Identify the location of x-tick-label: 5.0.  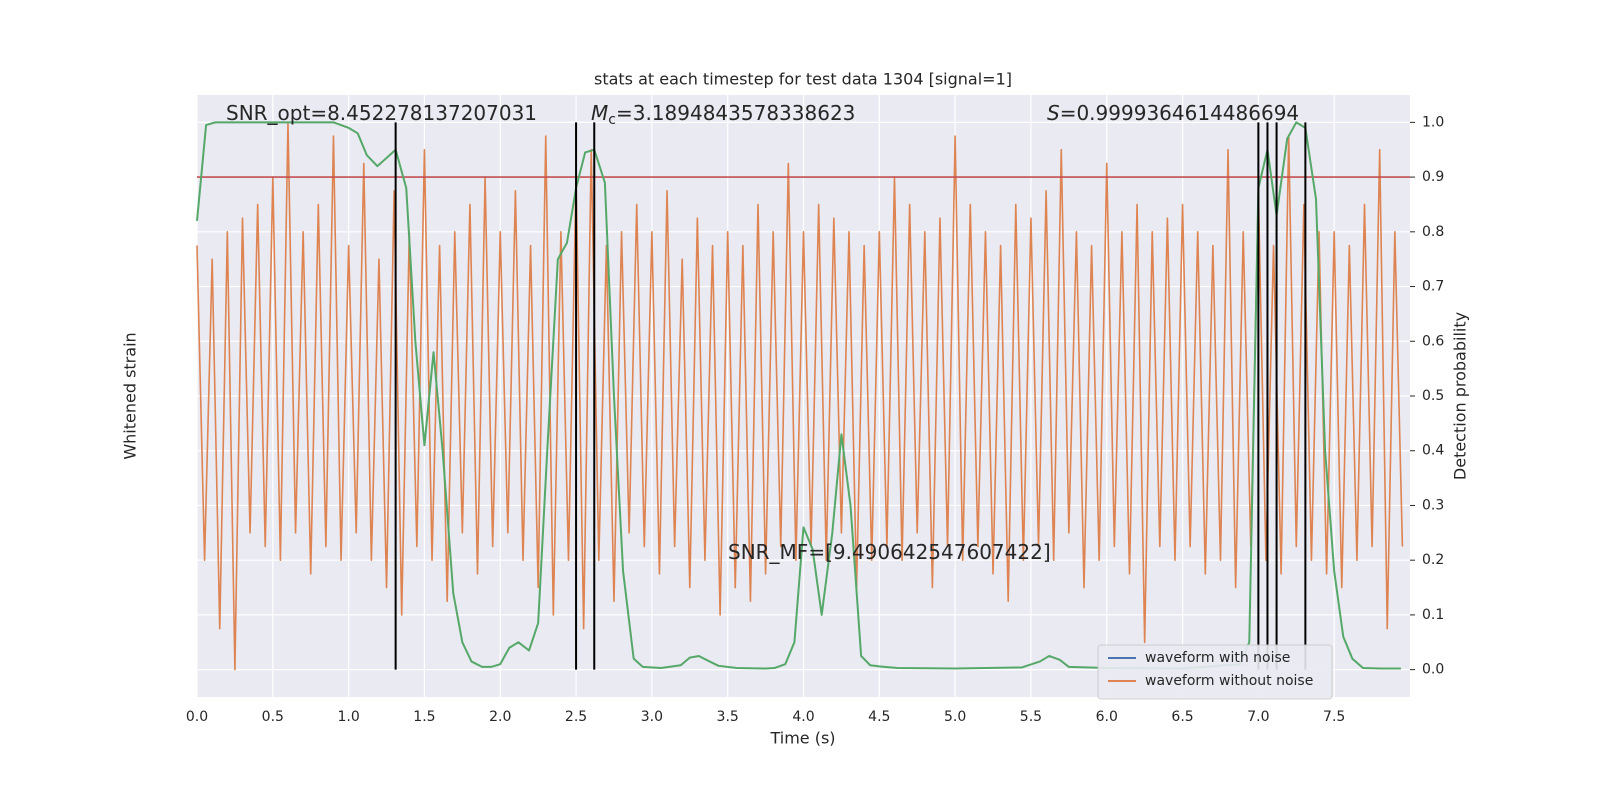
(955, 717).